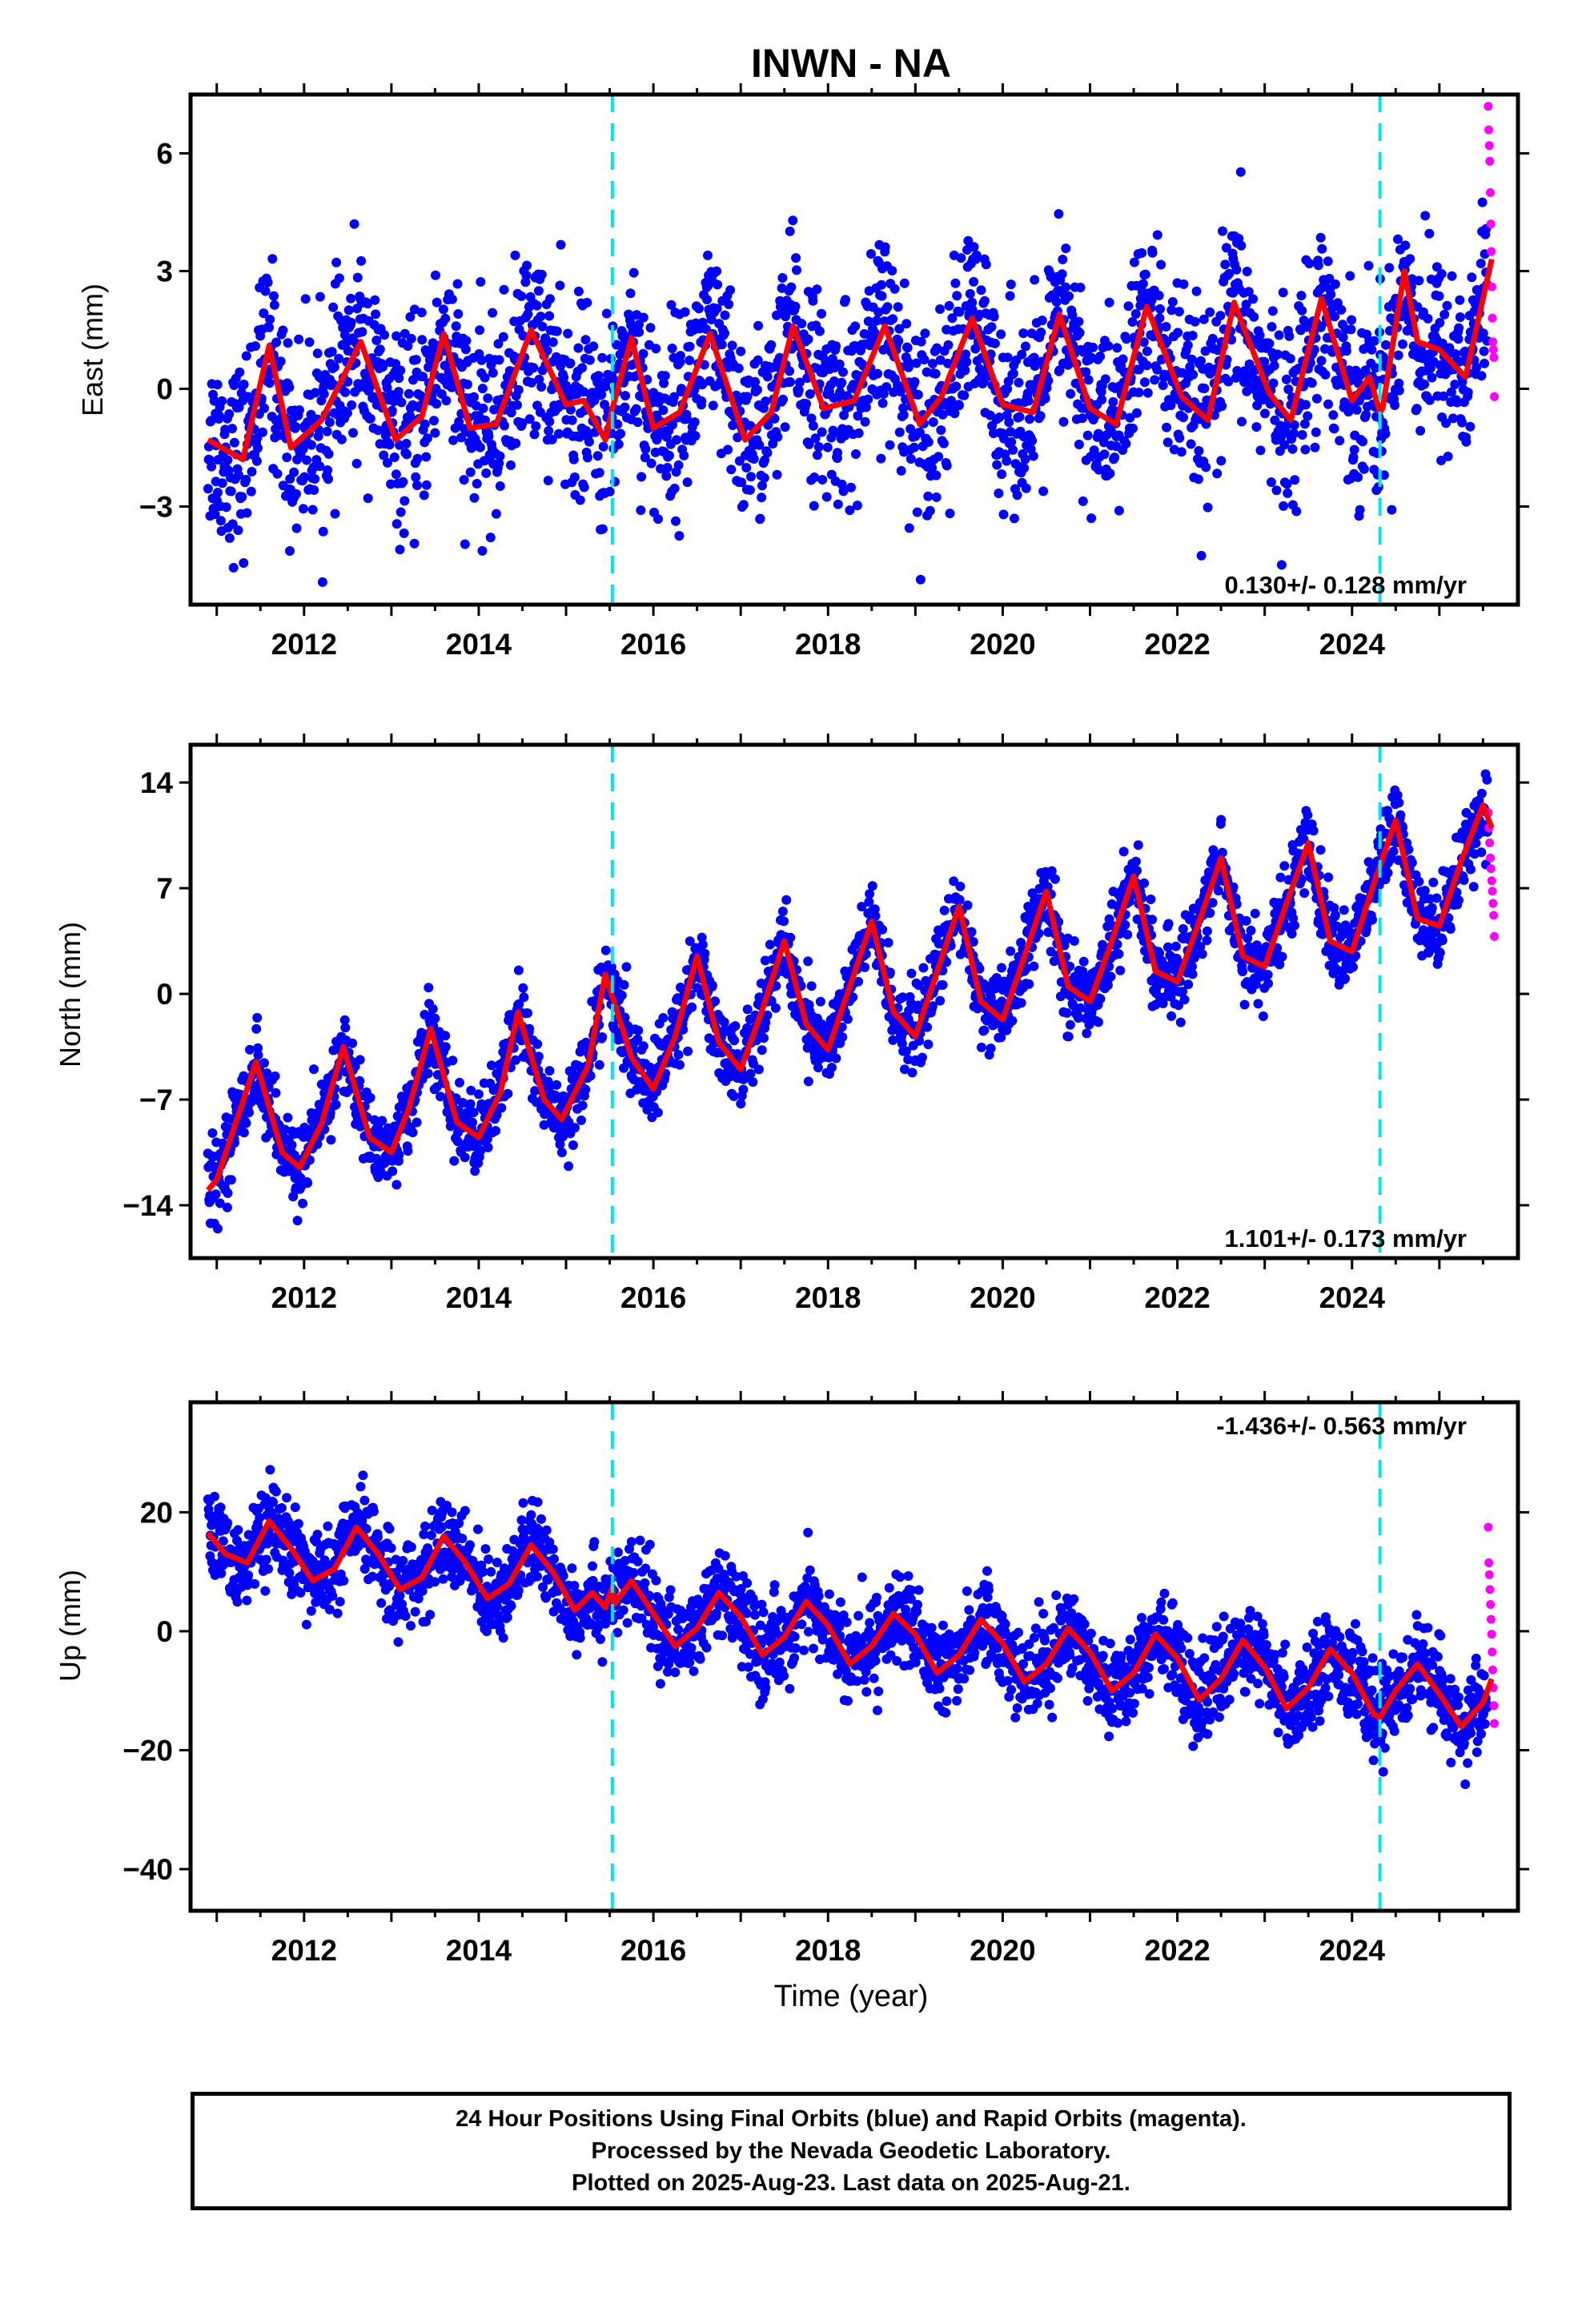 Image resolution: width=1582 pixels, height=2324 pixels. Describe the element at coordinates (1491, 252) in the screenshot. I see `east-rapid-orbits-series` at that location.